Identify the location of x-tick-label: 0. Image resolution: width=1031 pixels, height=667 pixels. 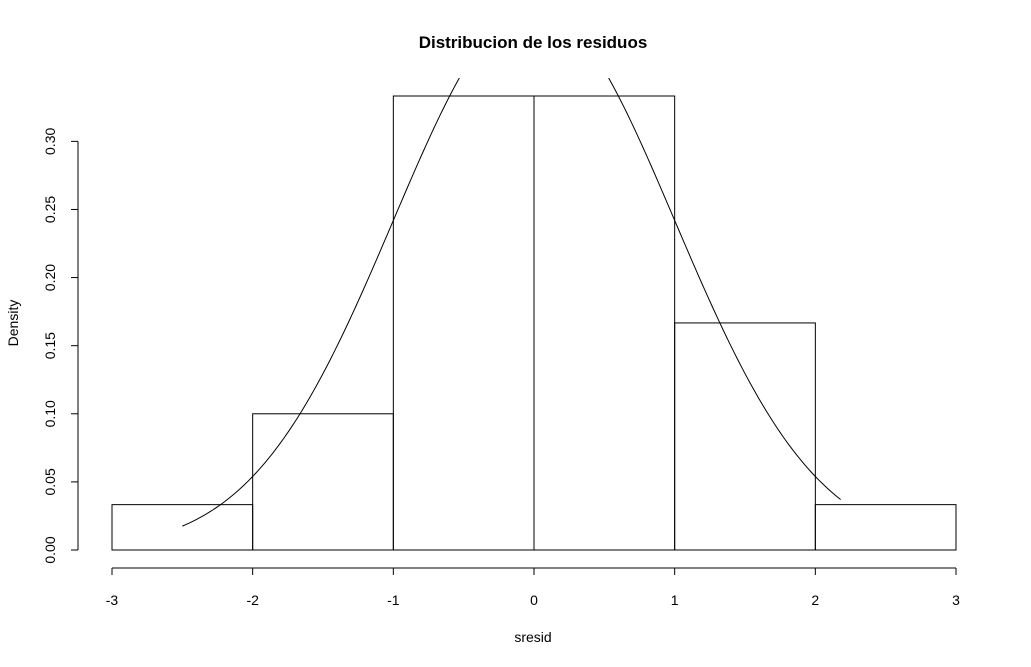
(534, 600).